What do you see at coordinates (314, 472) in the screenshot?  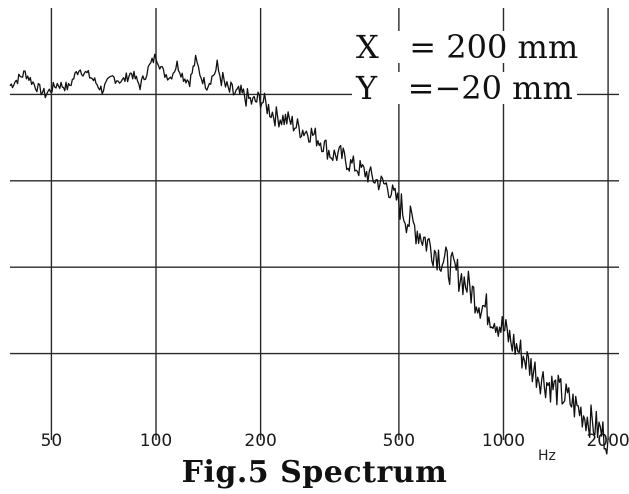 I see `figure-caption: Fig.5 Spectrum` at bounding box center [314, 472].